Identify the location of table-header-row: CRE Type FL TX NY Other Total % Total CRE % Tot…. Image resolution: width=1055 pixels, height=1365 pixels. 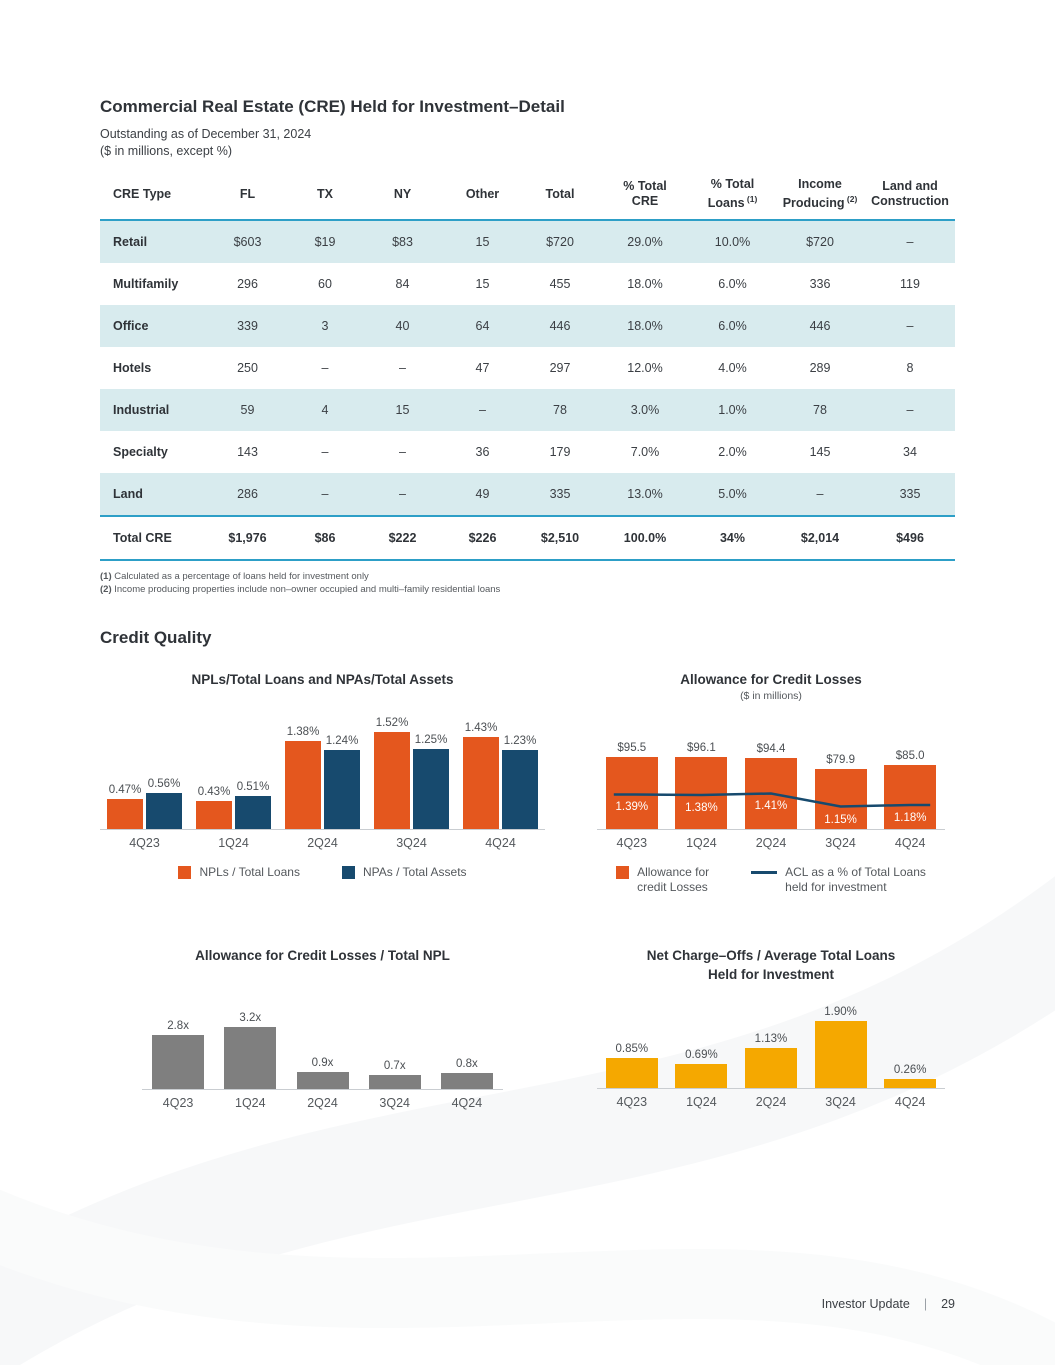
(527, 197).